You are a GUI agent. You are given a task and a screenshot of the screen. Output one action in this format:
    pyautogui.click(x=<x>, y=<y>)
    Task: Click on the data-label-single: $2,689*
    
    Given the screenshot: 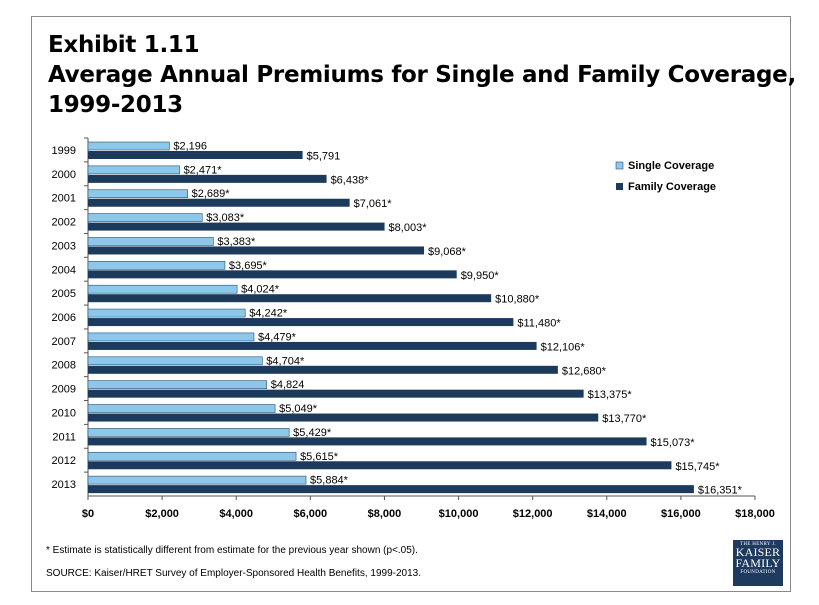 What is the action you would take?
    pyautogui.click(x=211, y=194)
    